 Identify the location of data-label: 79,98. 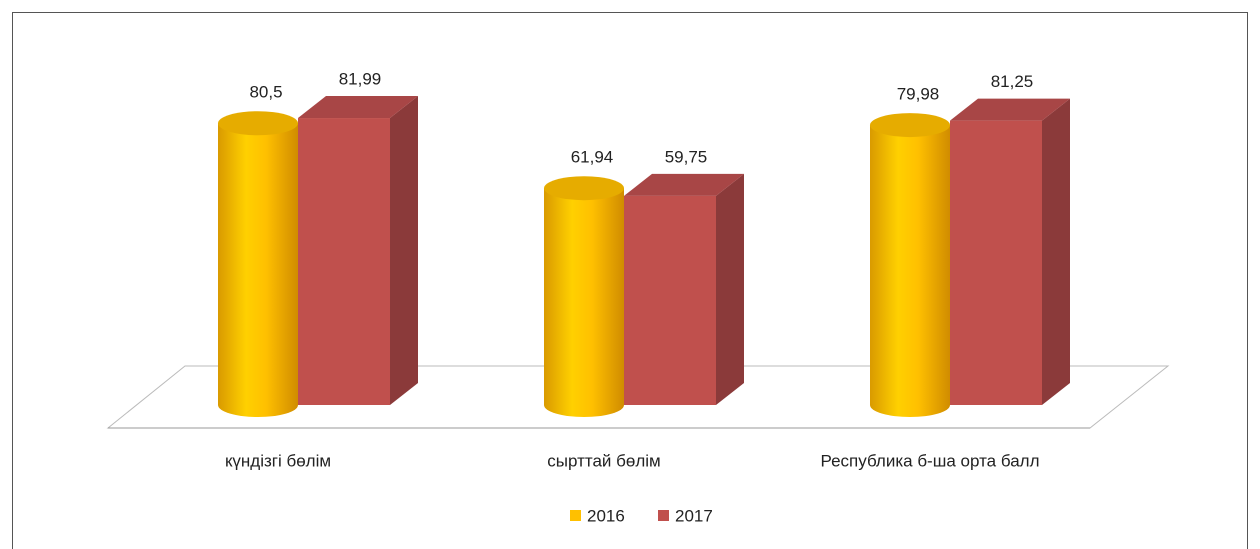
(918, 94).